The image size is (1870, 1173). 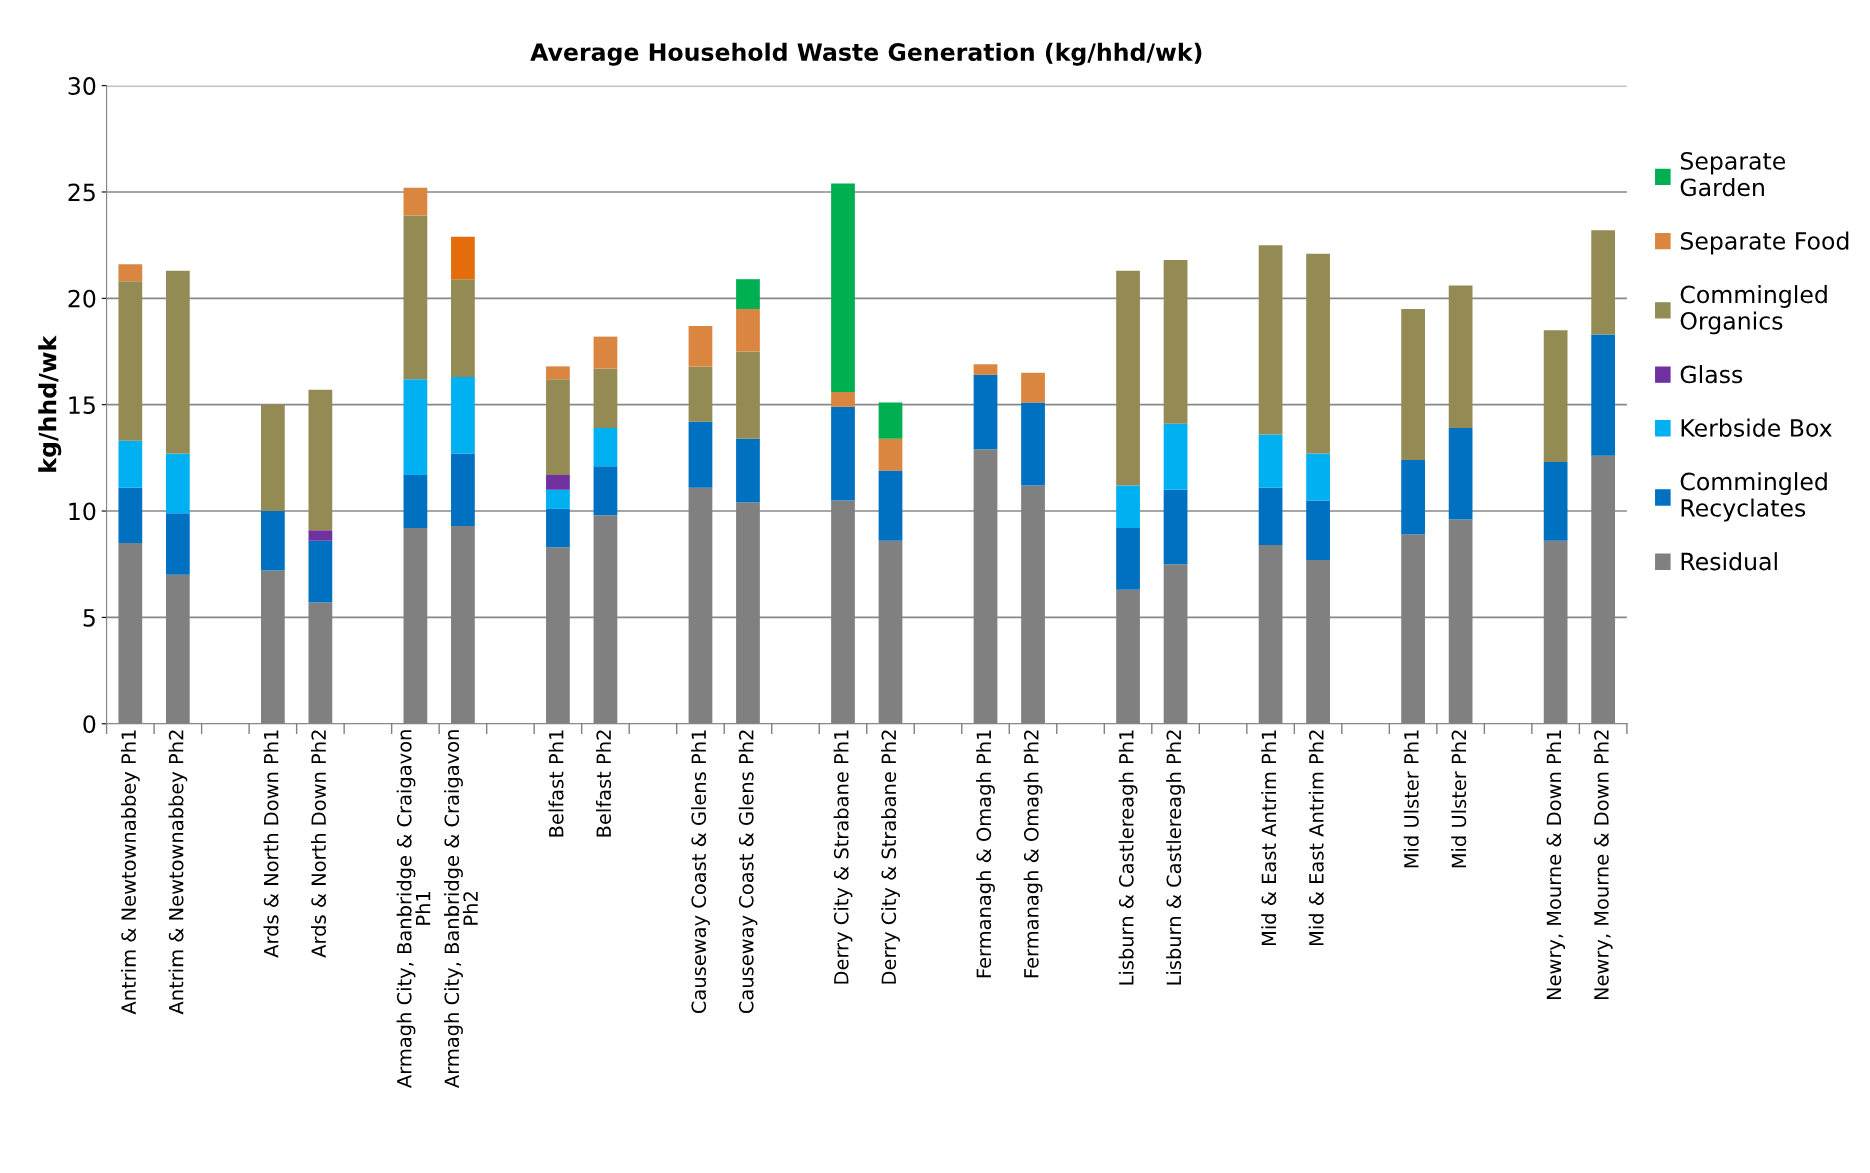 What do you see at coordinates (556, 783) in the screenshot?
I see `x-tick-label: Belfast Ph1` at bounding box center [556, 783].